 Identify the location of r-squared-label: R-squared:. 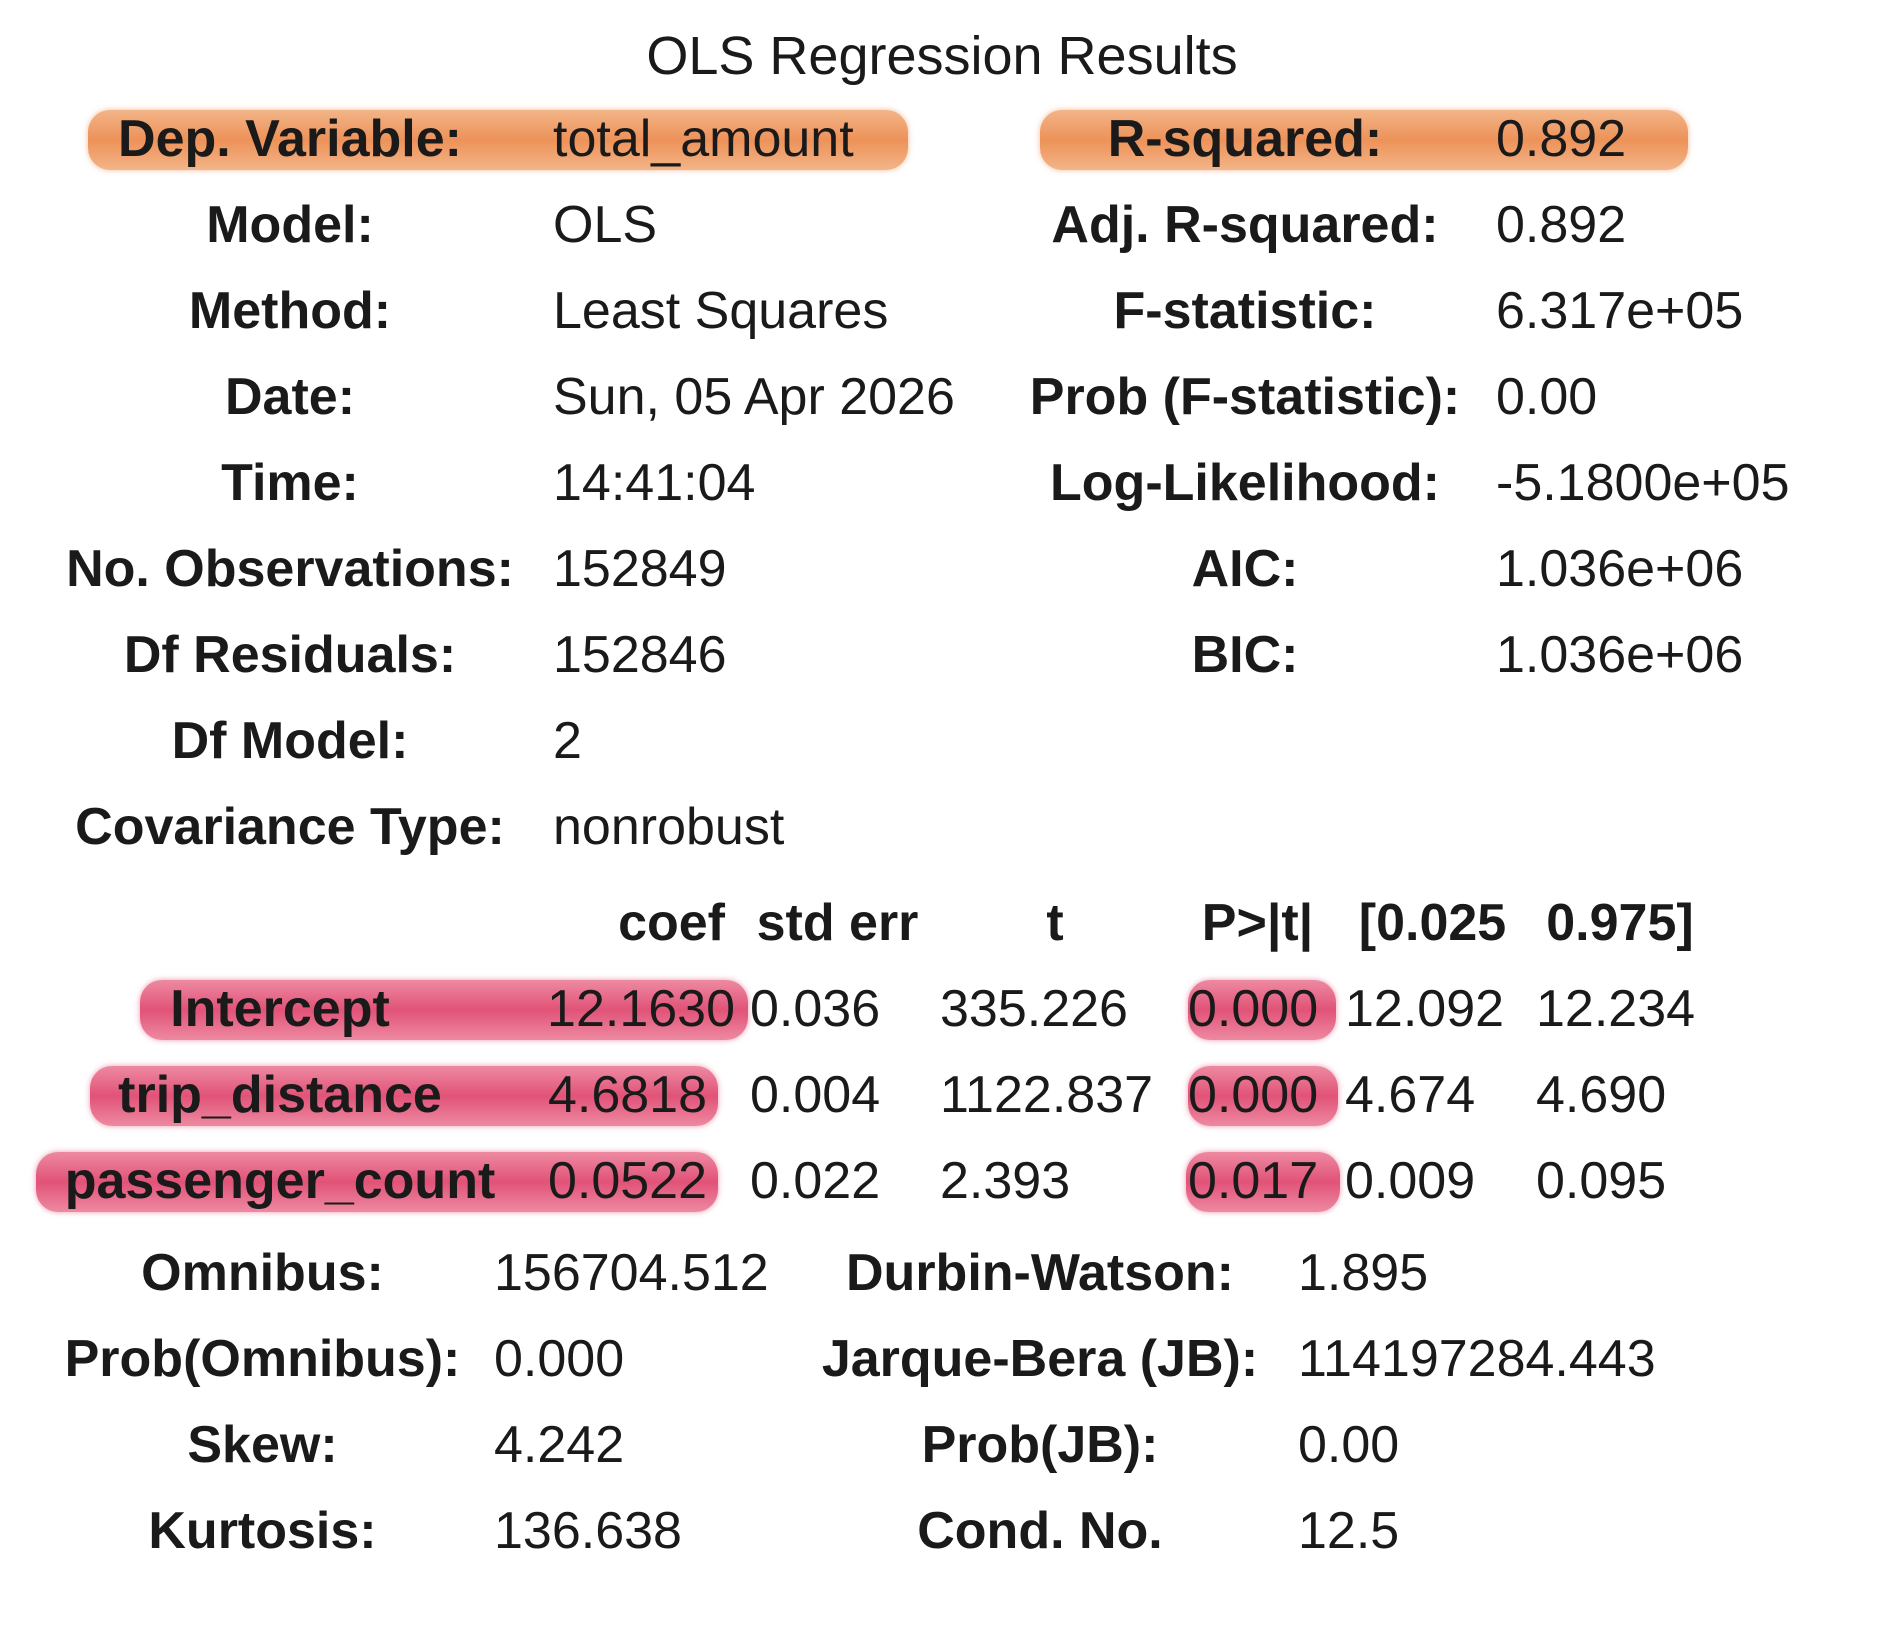
(1245, 139).